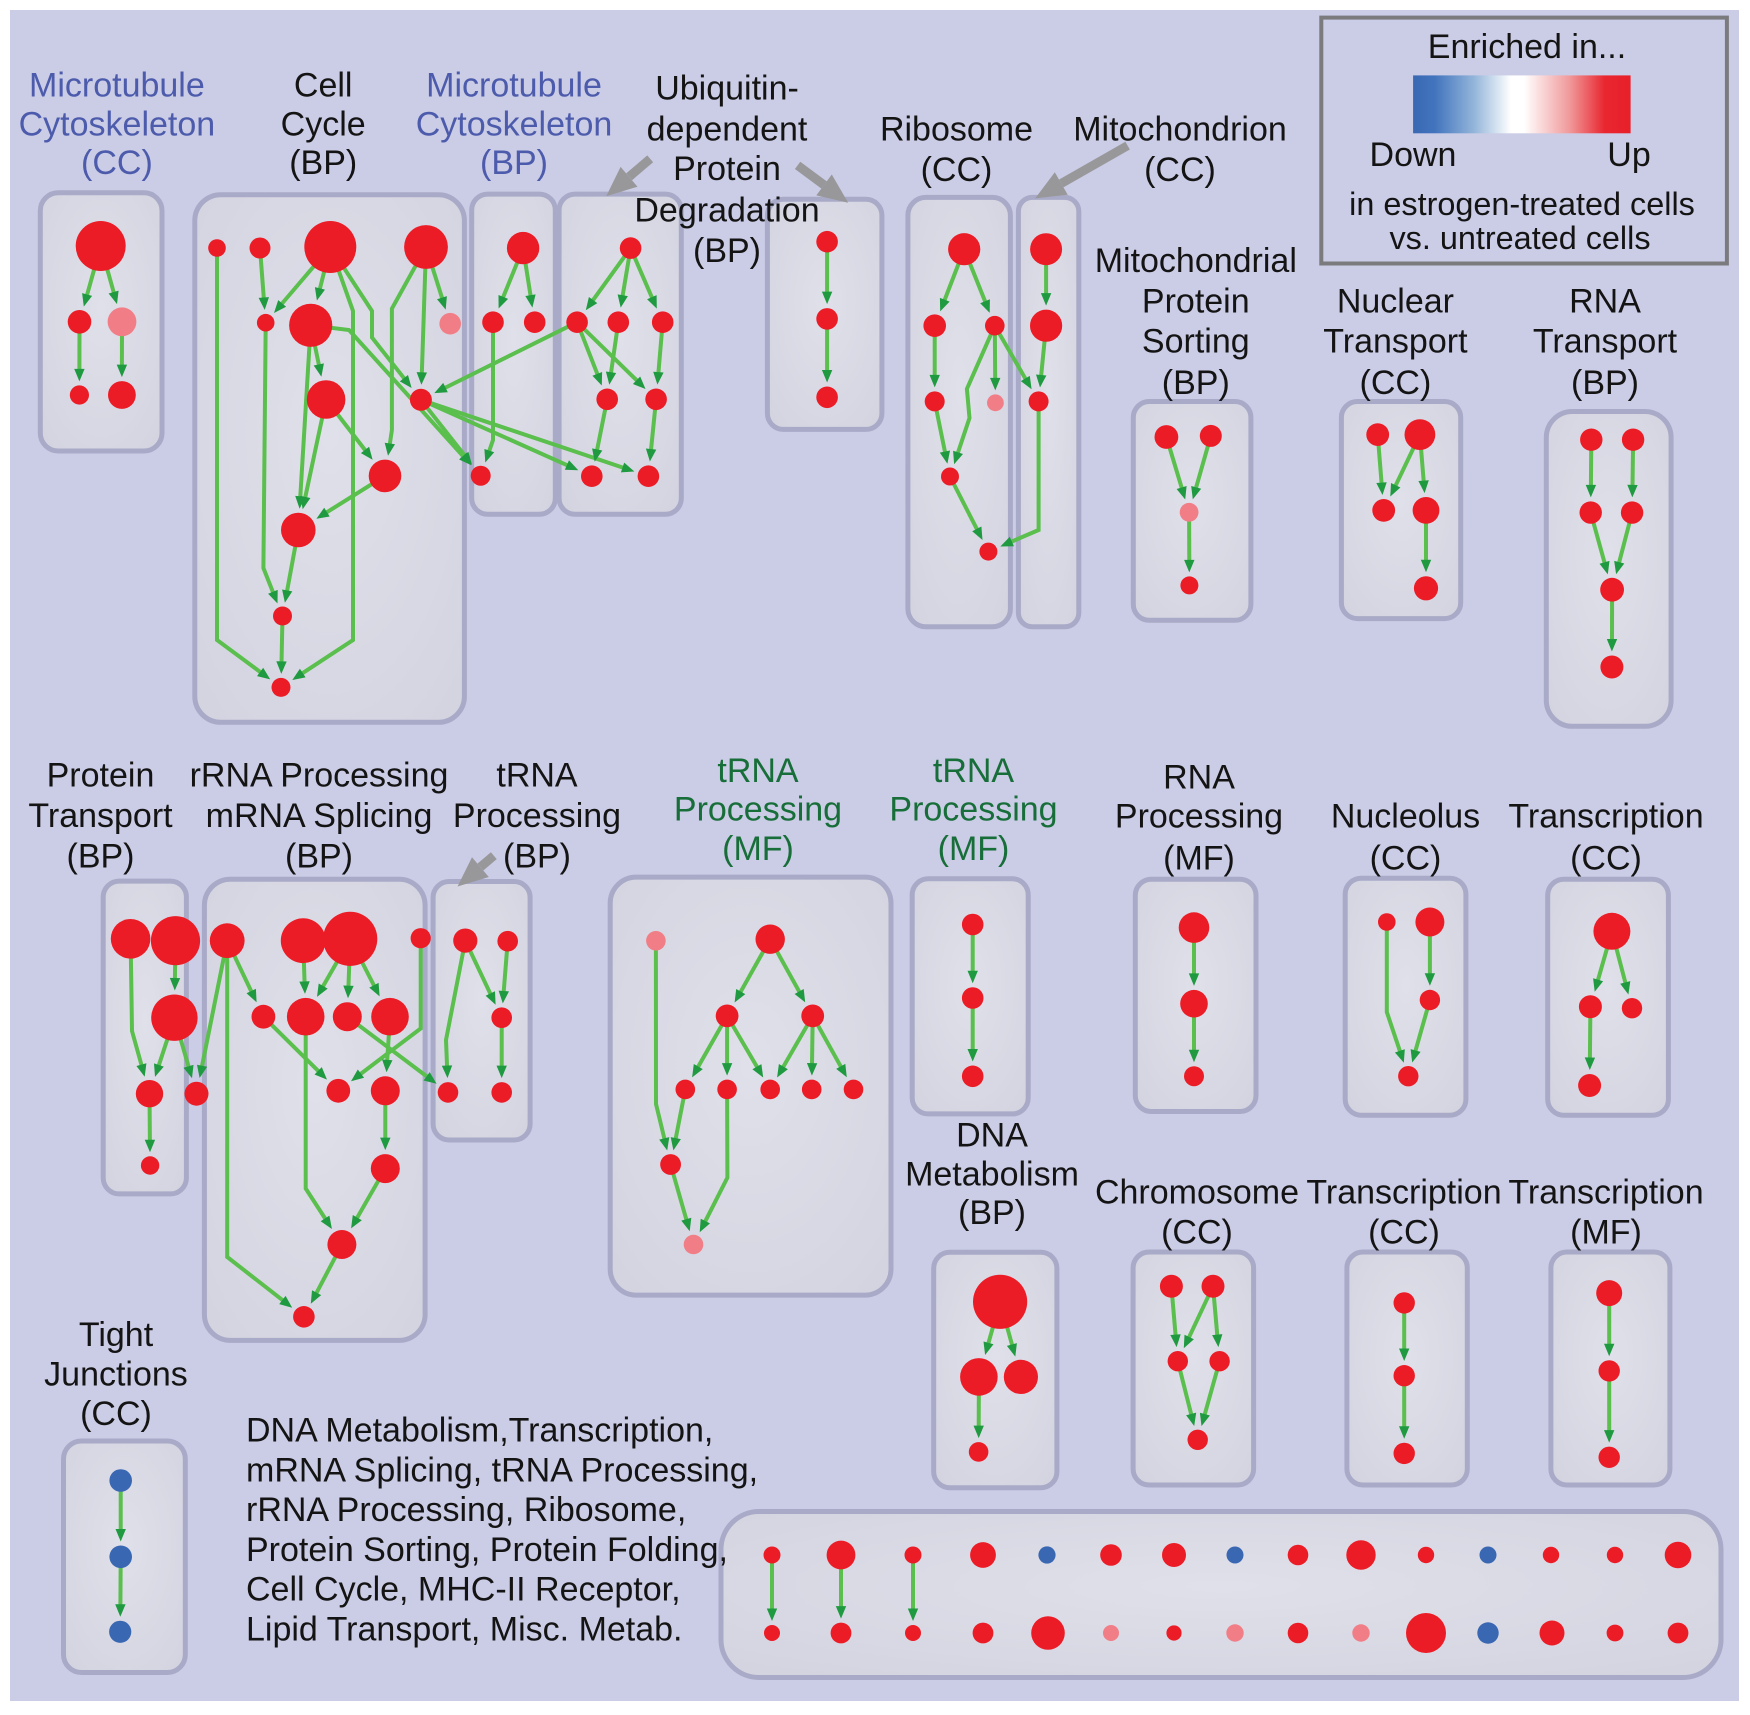  Describe the element at coordinates (1628, 155) in the screenshot. I see `svg-text: Up` at that location.